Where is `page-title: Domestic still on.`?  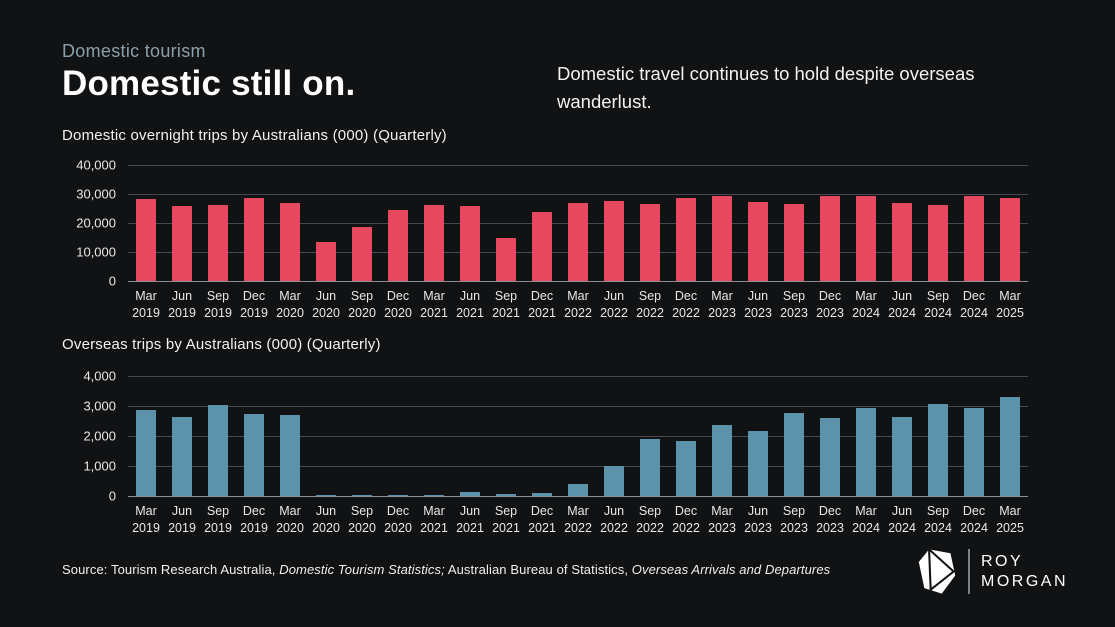
page-title: Domestic still on. is located at coordinates (209, 83).